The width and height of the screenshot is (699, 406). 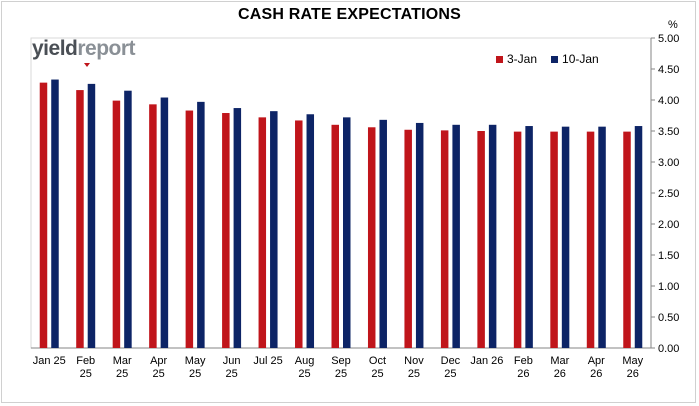 What do you see at coordinates (232, 361) in the screenshot?
I see `x-tick-label: Jun` at bounding box center [232, 361].